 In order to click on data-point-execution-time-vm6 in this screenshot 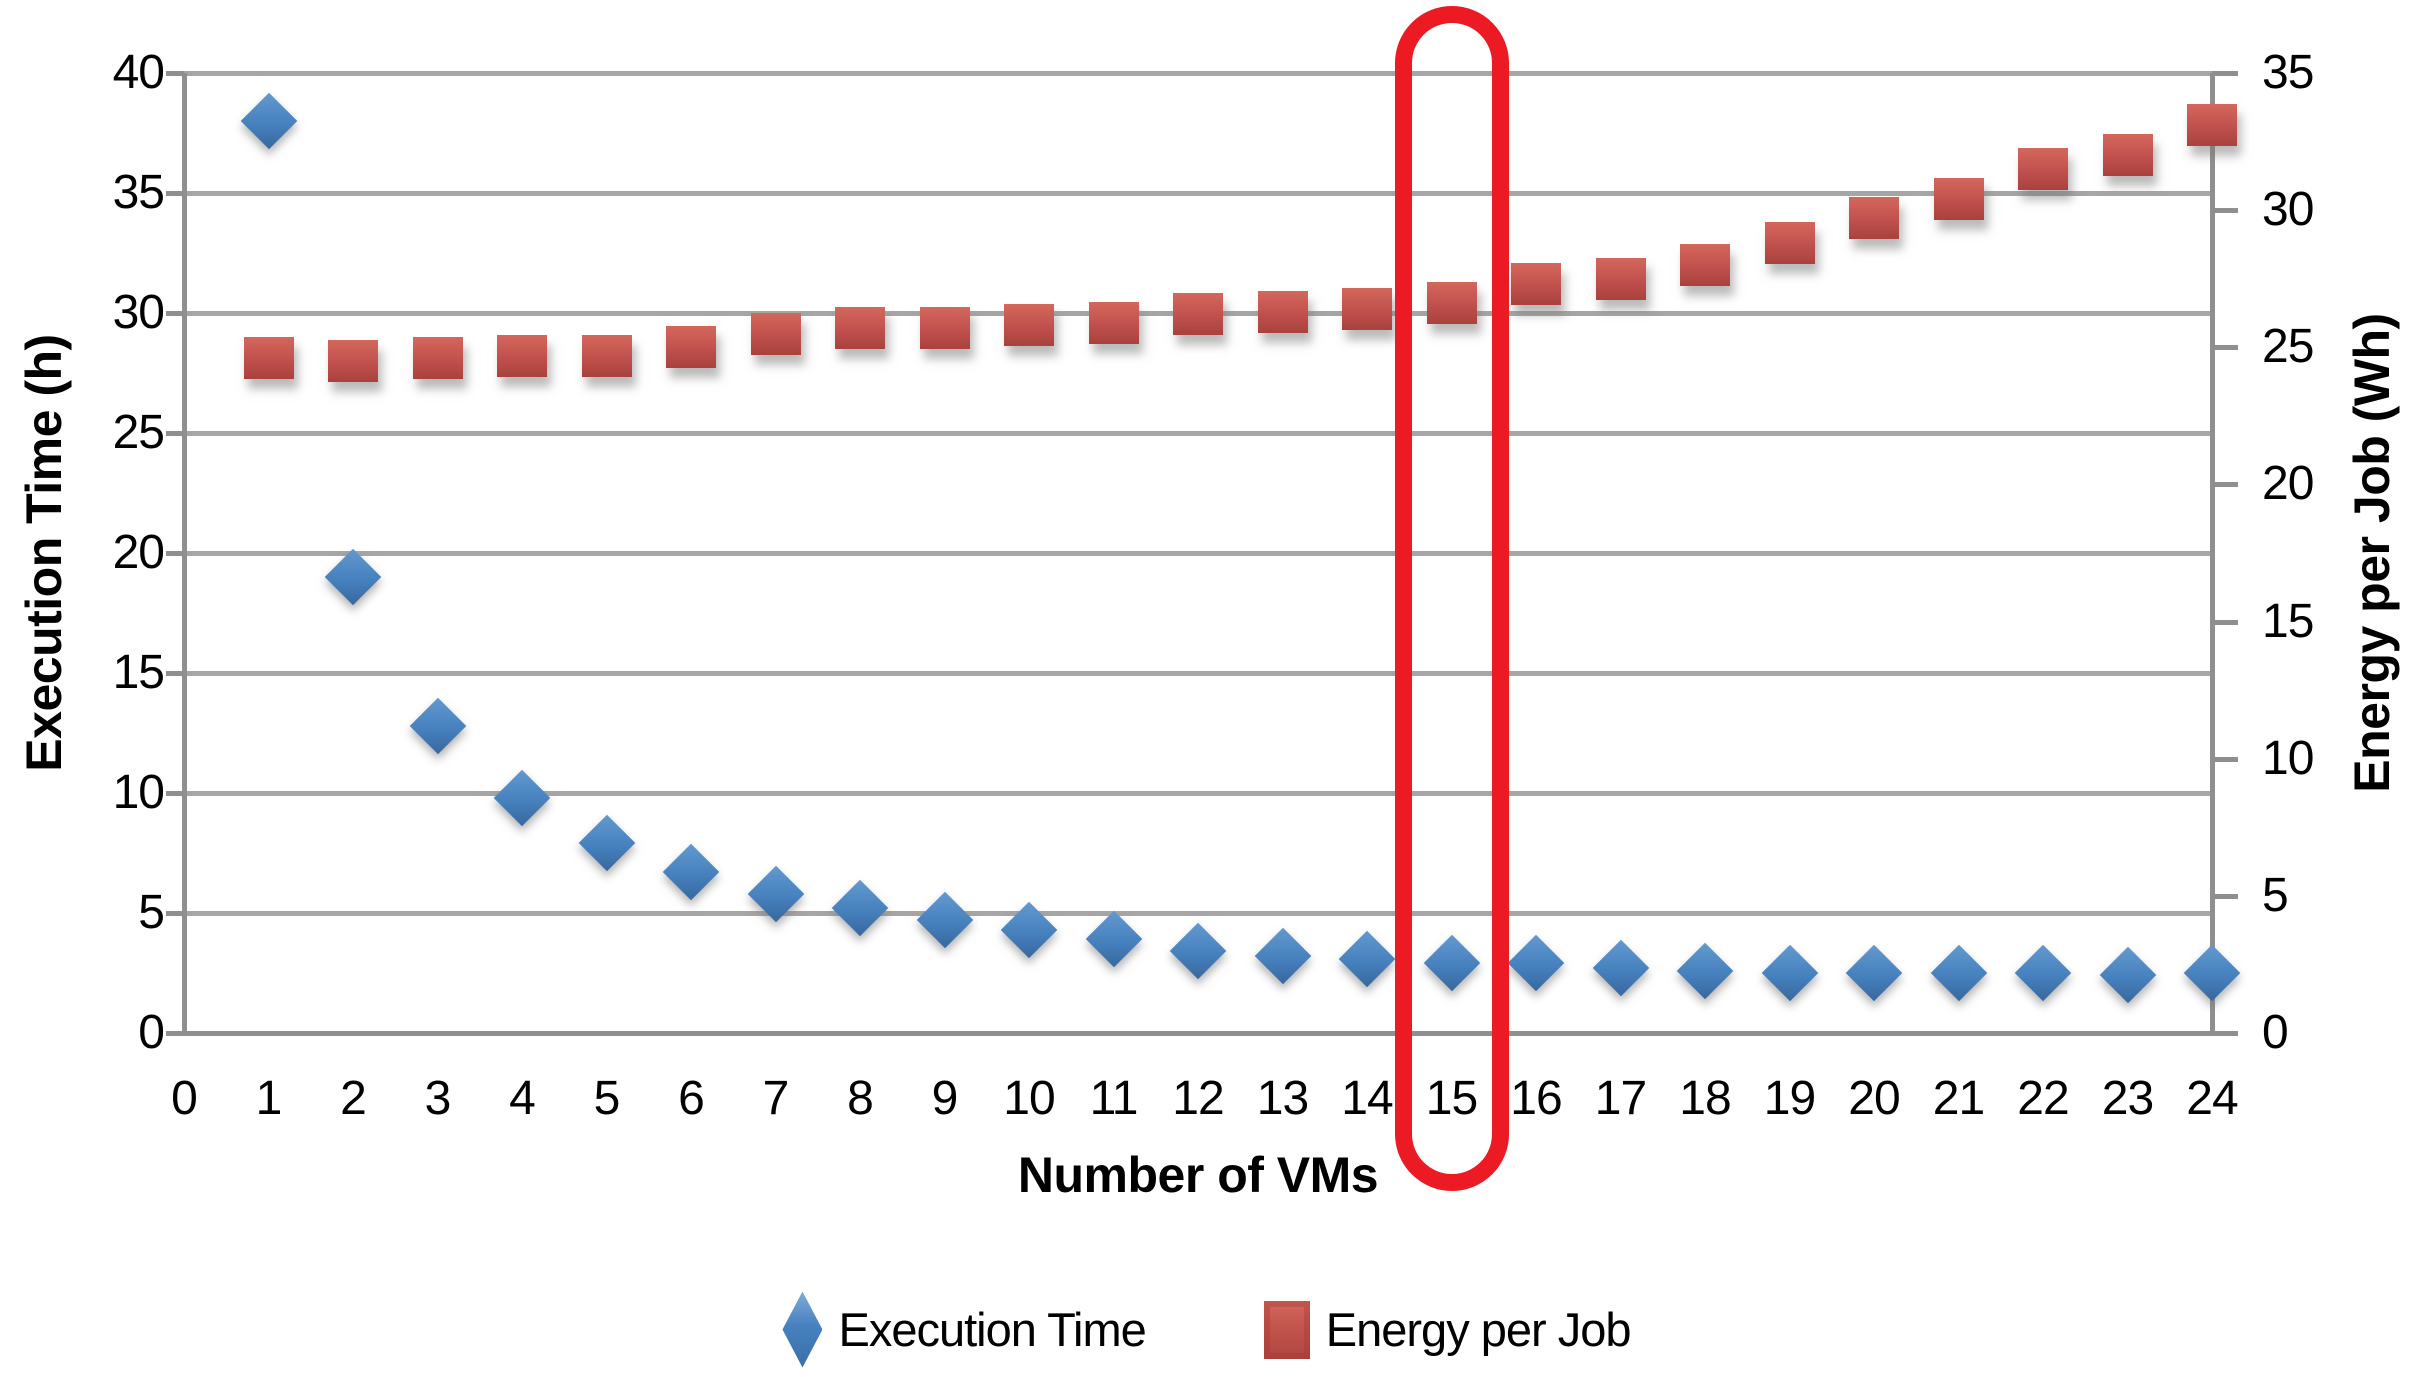, I will do `click(691, 872)`.